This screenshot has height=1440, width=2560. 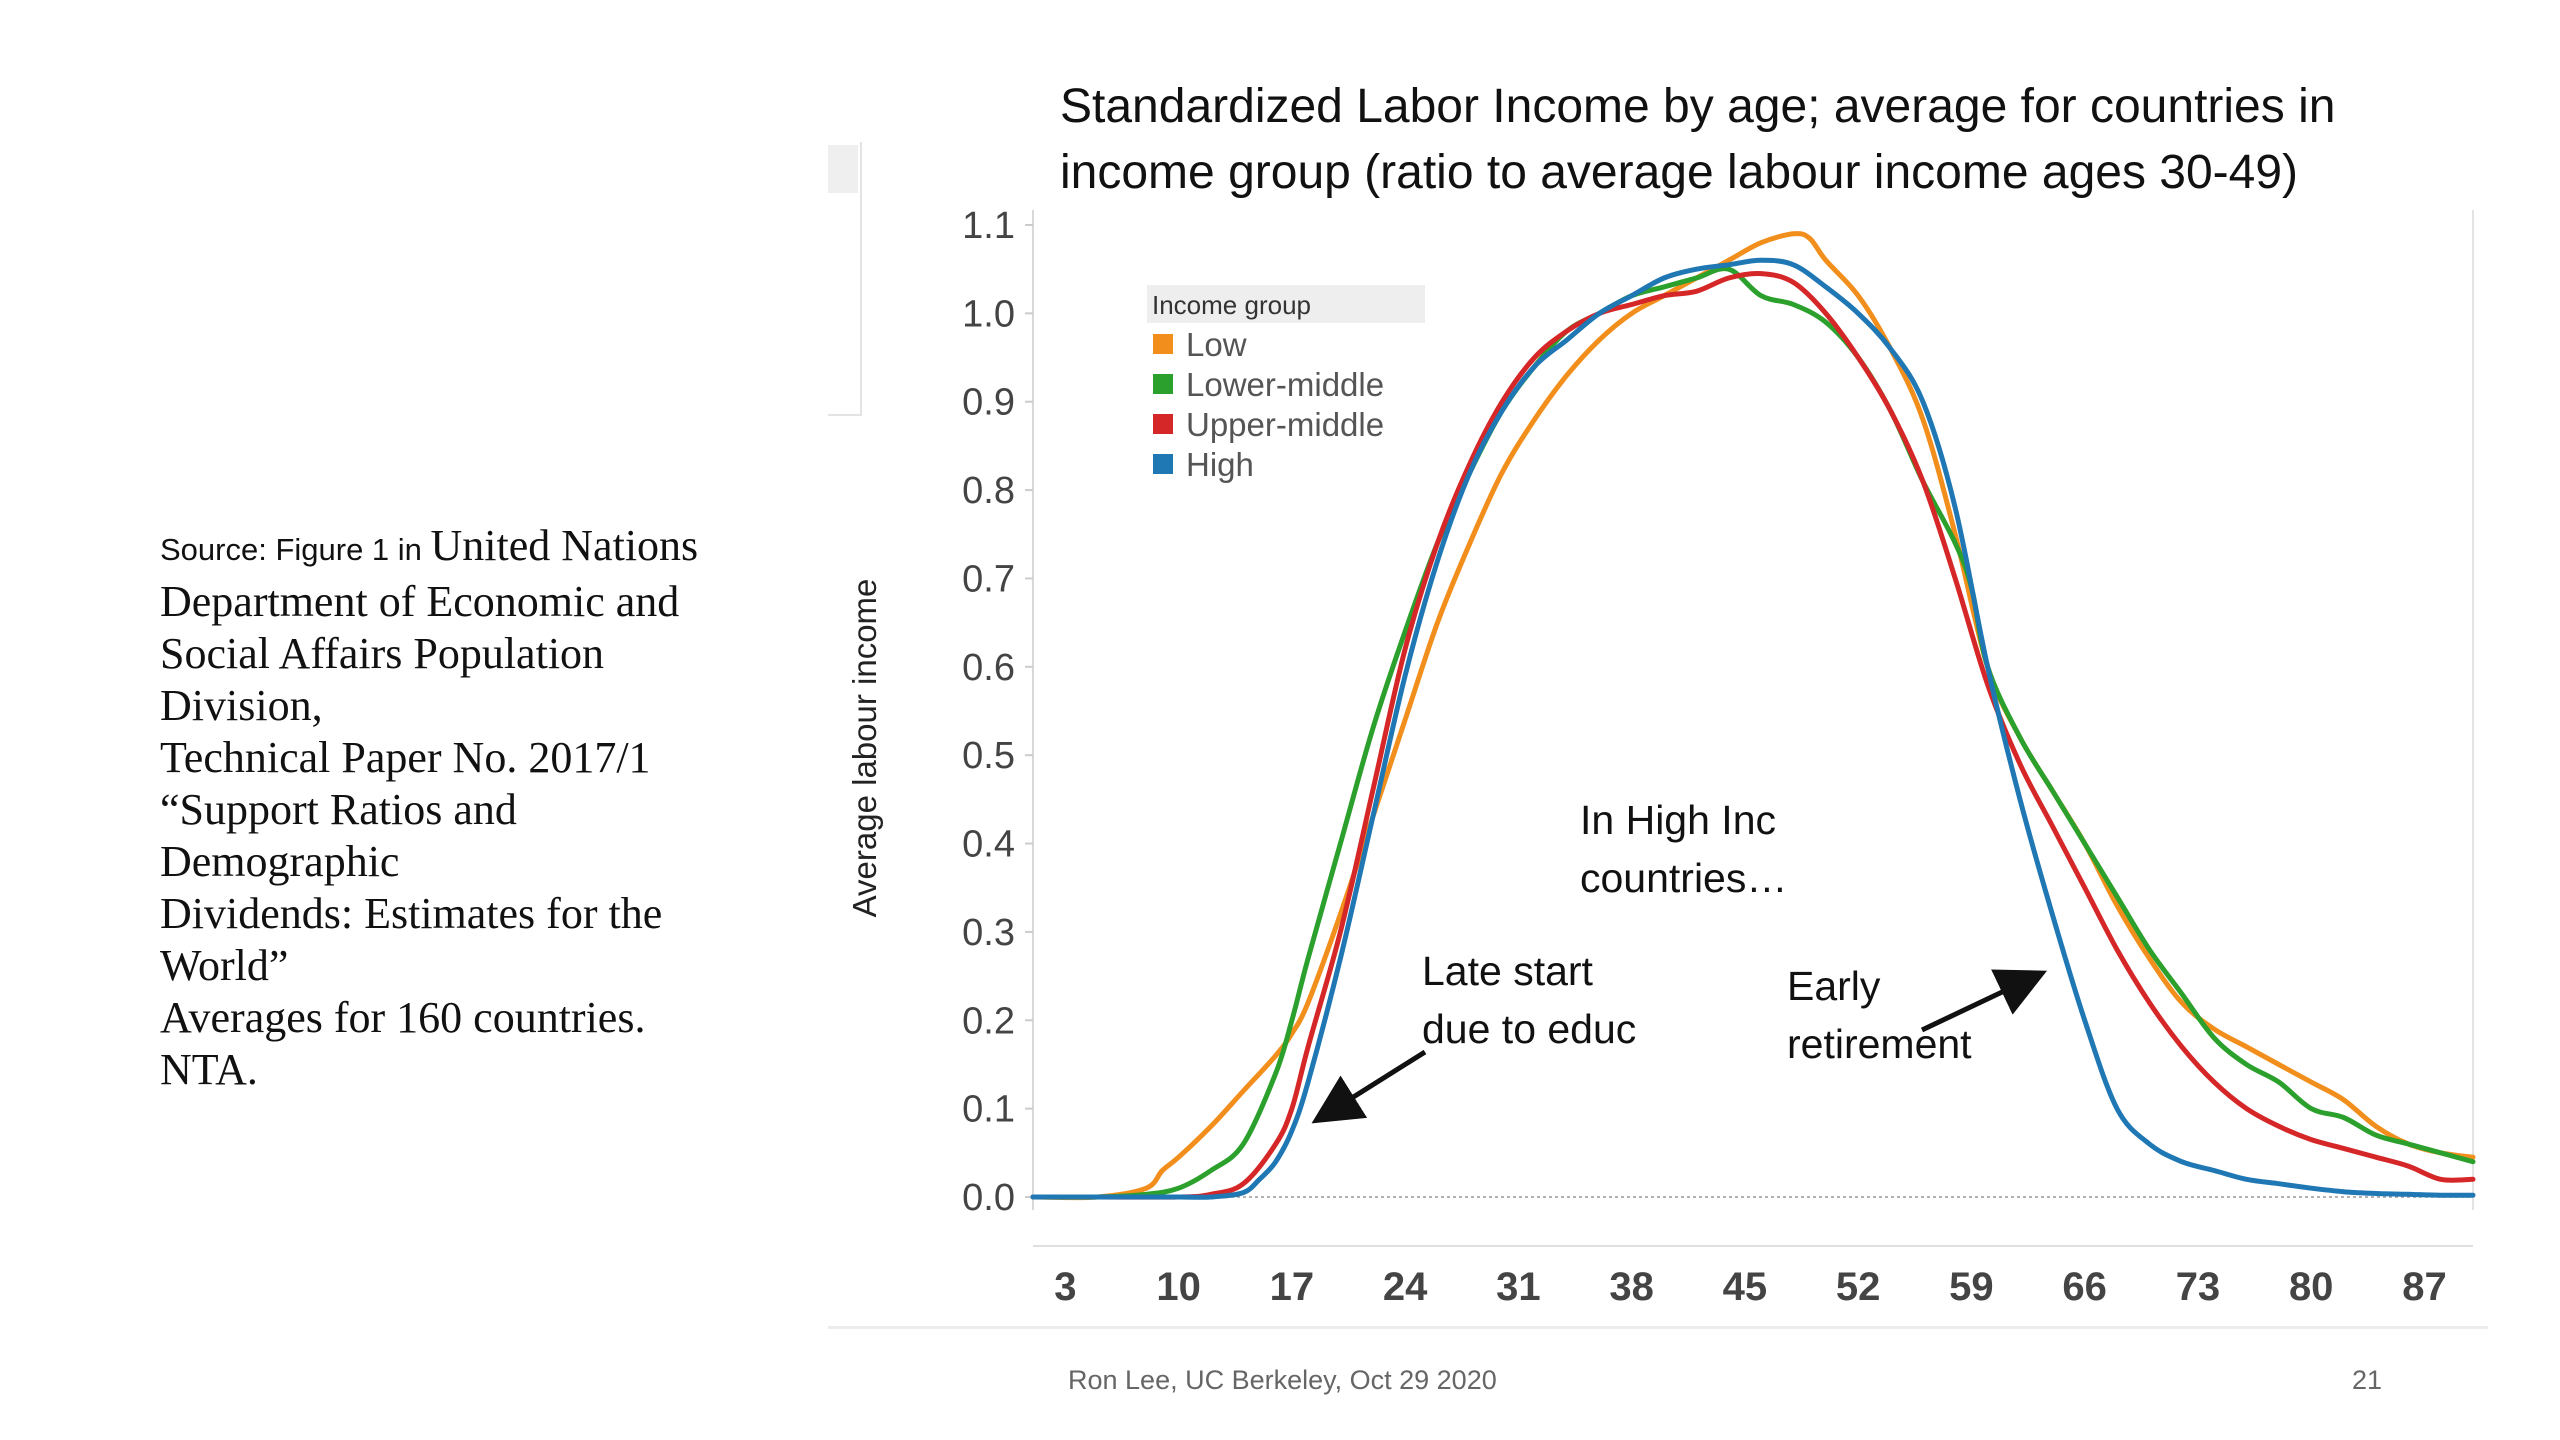 What do you see at coordinates (988, 668) in the screenshot?
I see `y-tick-label: 0.6` at bounding box center [988, 668].